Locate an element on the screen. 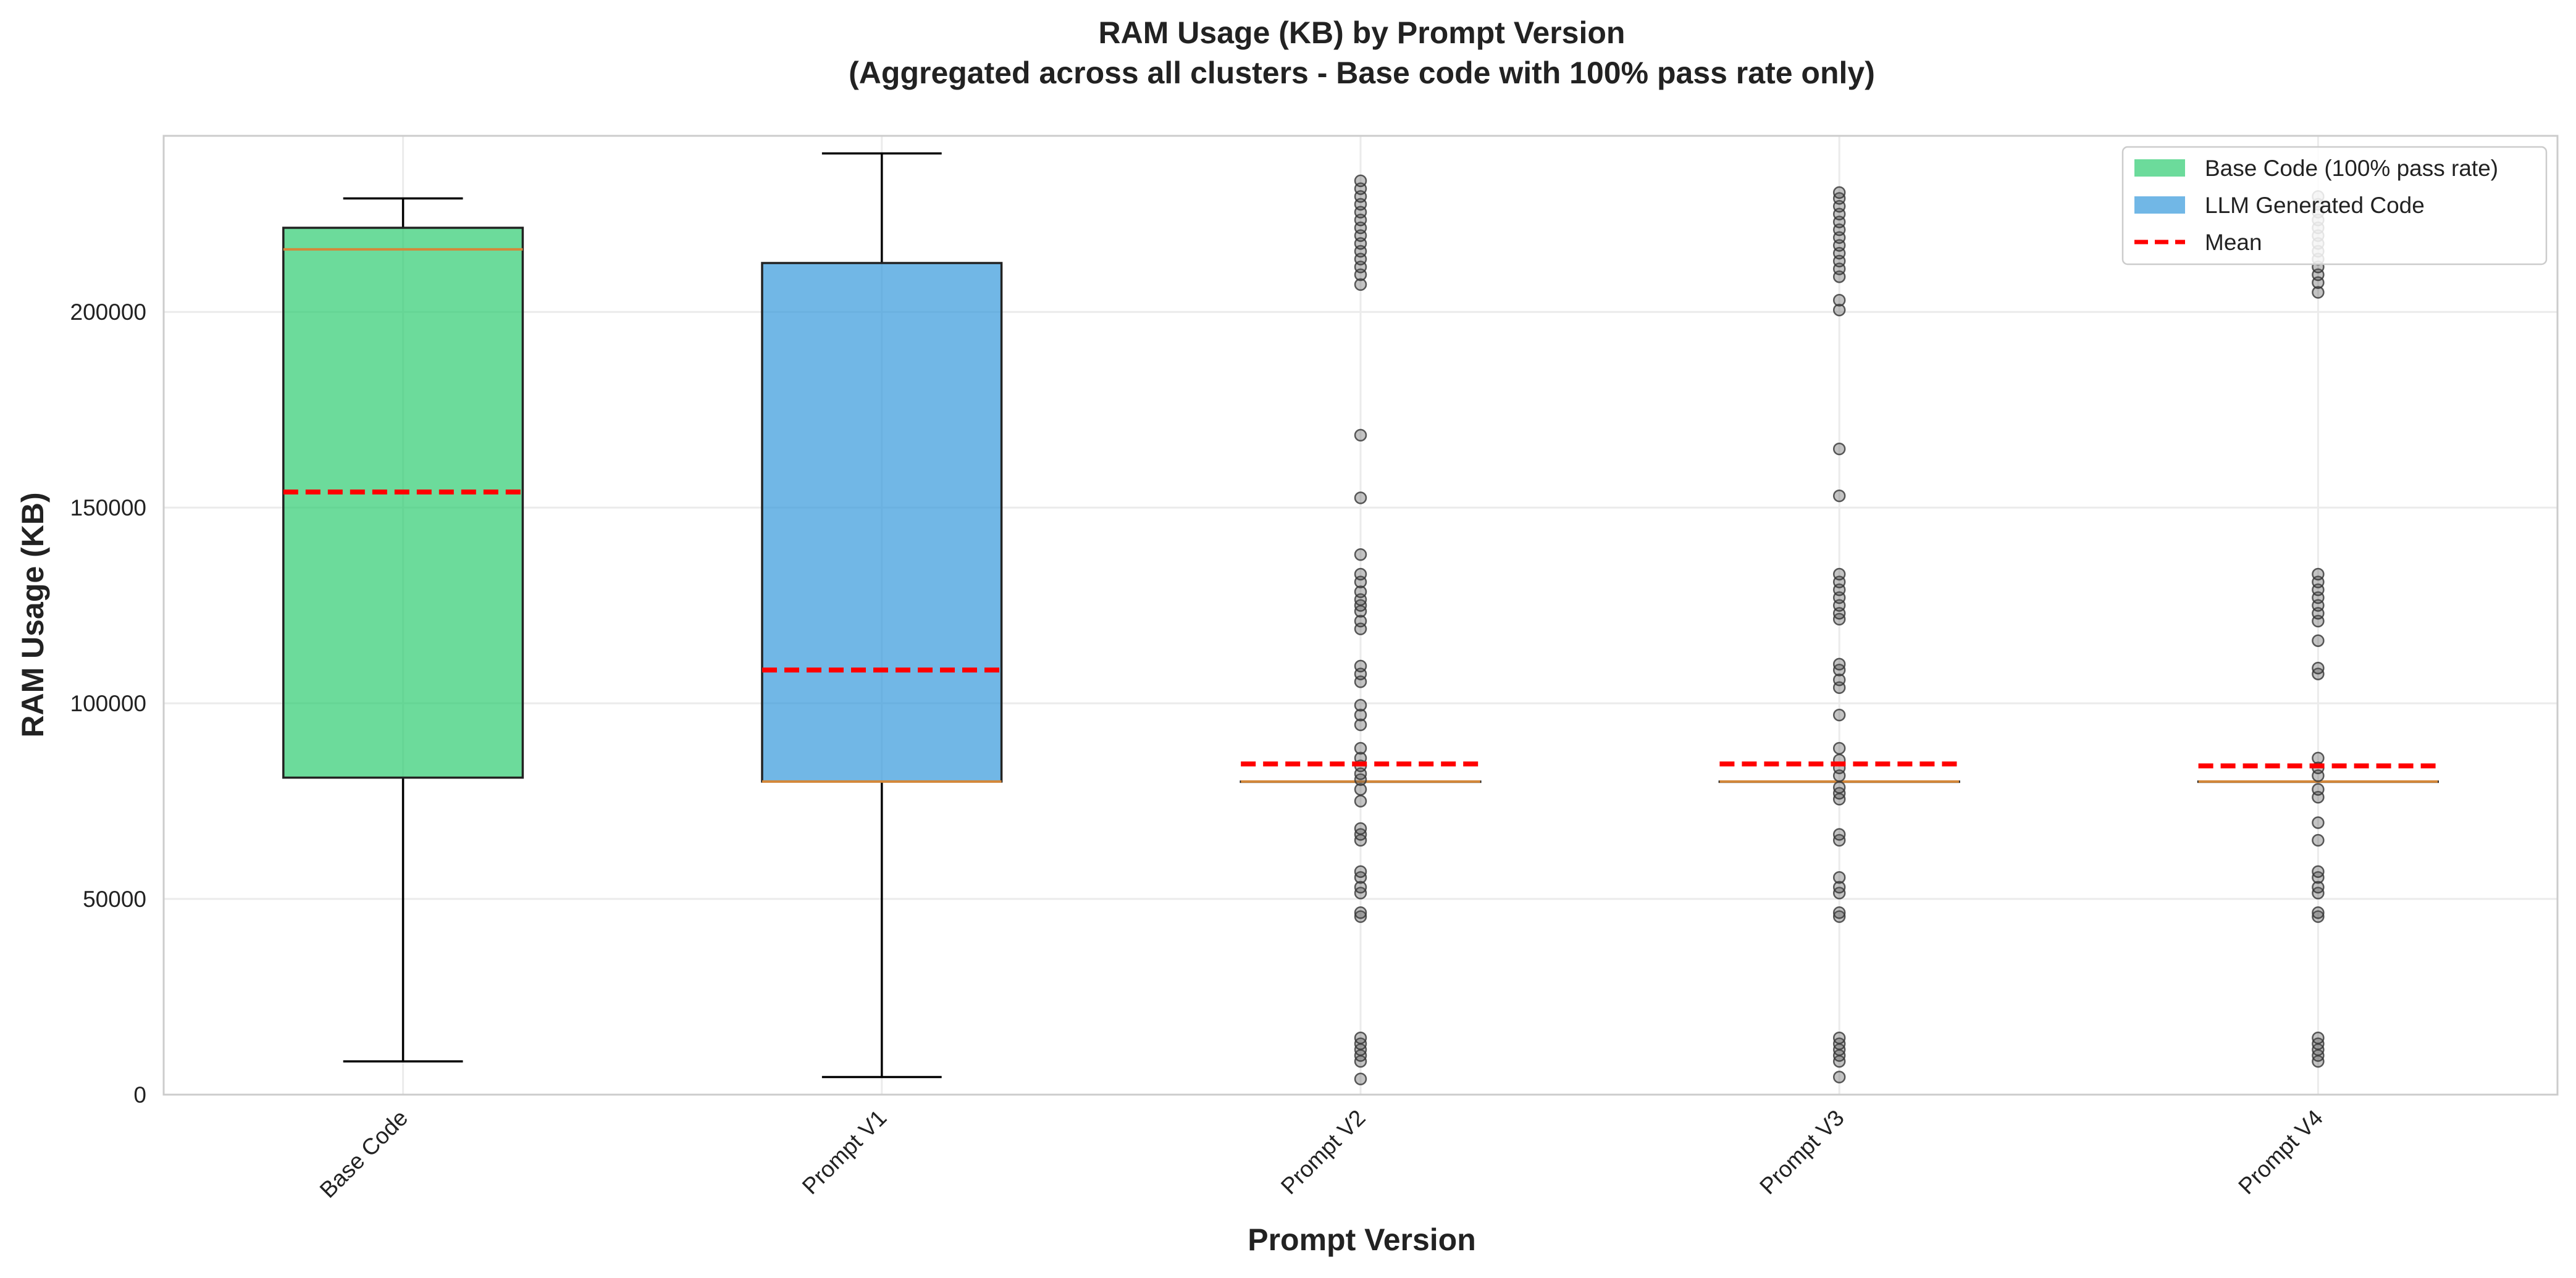  y-axis-label: RAM Usage (KB) is located at coordinates (32, 614).